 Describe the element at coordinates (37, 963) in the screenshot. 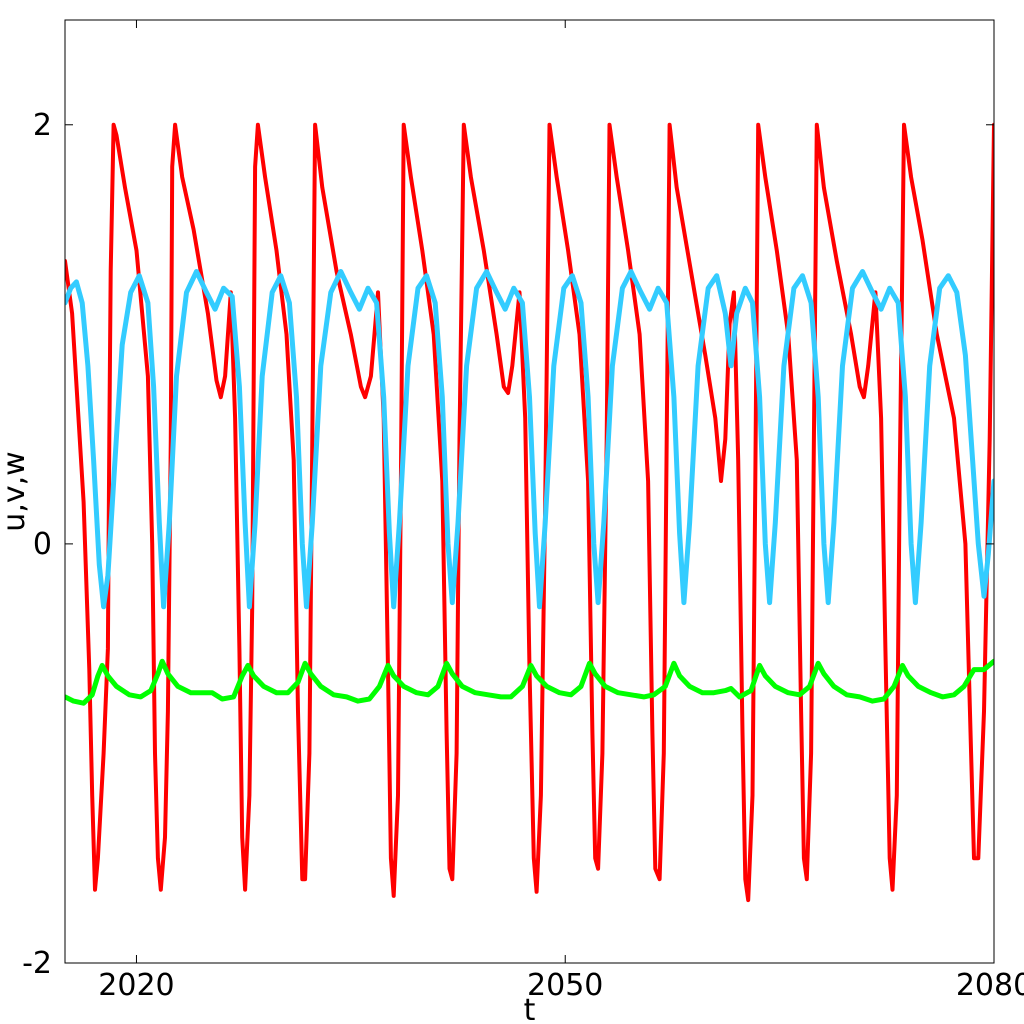

I see `y-tick-label: -2` at that location.